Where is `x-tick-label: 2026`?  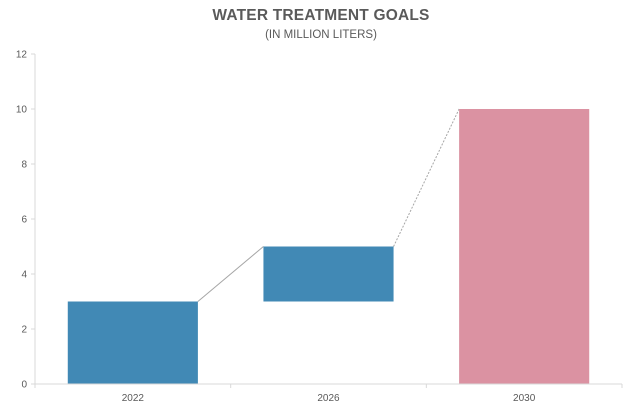
x-tick-label: 2026 is located at coordinates (328, 398).